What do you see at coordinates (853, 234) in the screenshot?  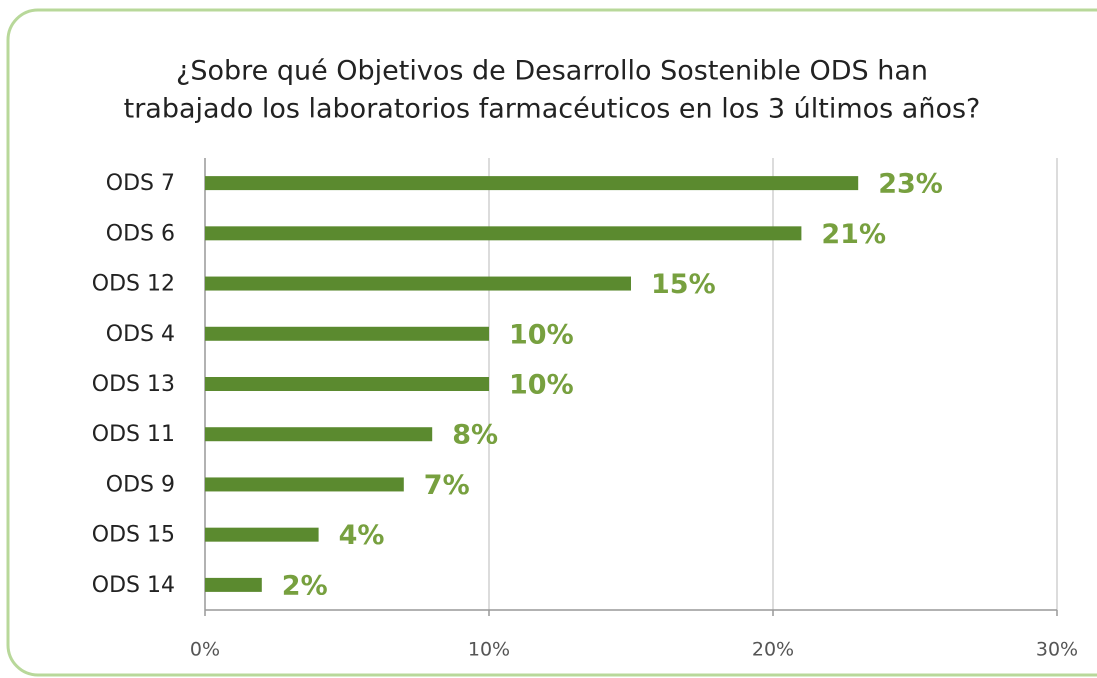 I see `value-label: 21%` at bounding box center [853, 234].